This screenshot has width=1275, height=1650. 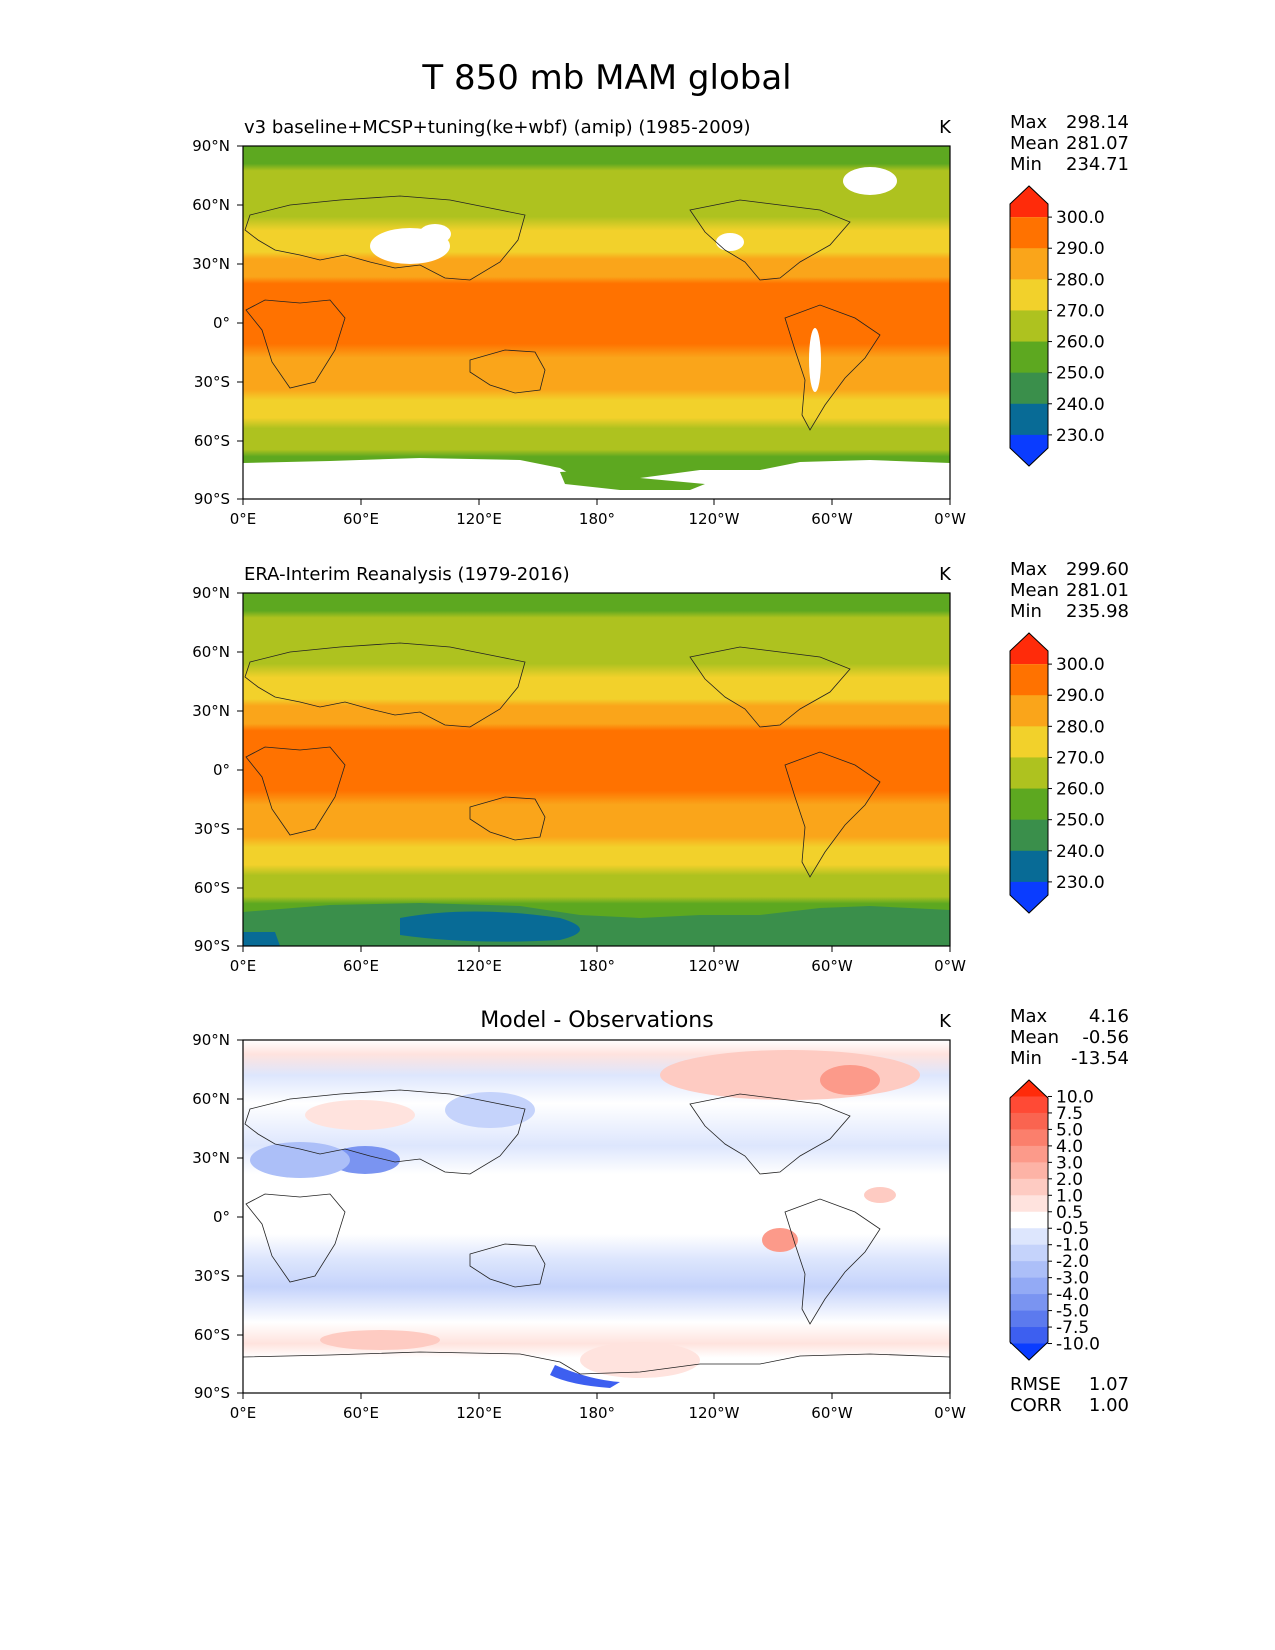 I want to click on figure-title: T 850 mb MAM global, so click(x=606, y=78).